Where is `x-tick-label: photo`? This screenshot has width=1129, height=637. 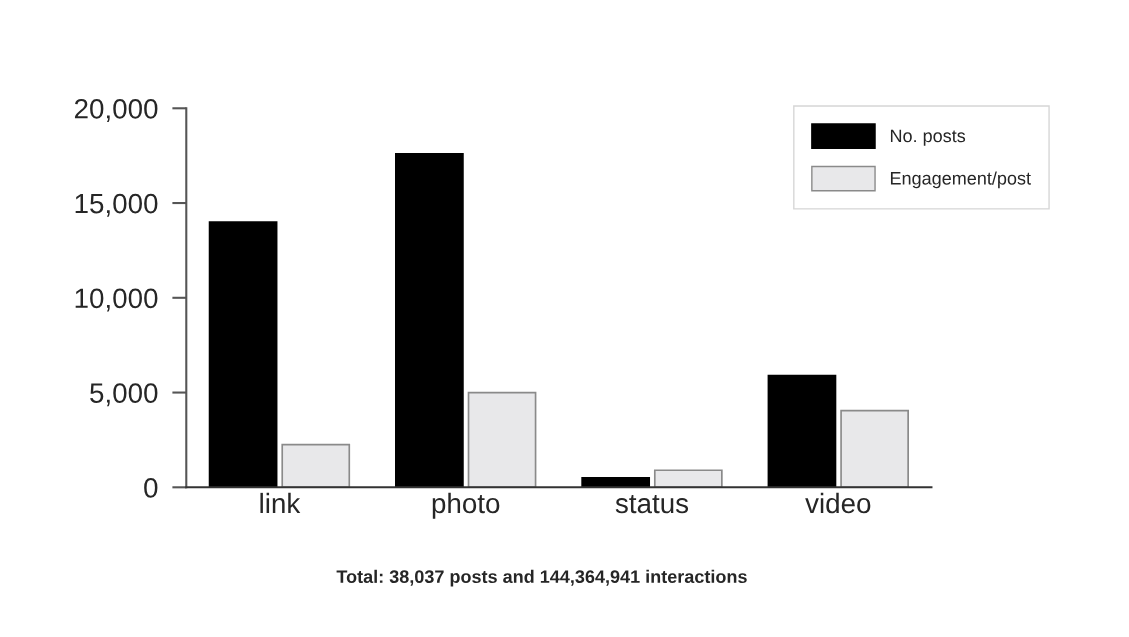 x-tick-label: photo is located at coordinates (466, 505).